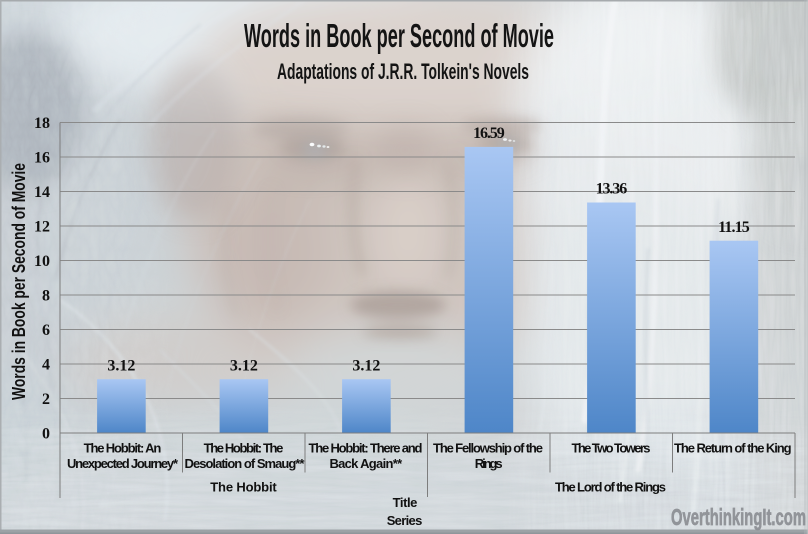 The width and height of the screenshot is (808, 534). Describe the element at coordinates (610, 487) in the screenshot. I see `svg-text: The Lord of the Rings` at that location.